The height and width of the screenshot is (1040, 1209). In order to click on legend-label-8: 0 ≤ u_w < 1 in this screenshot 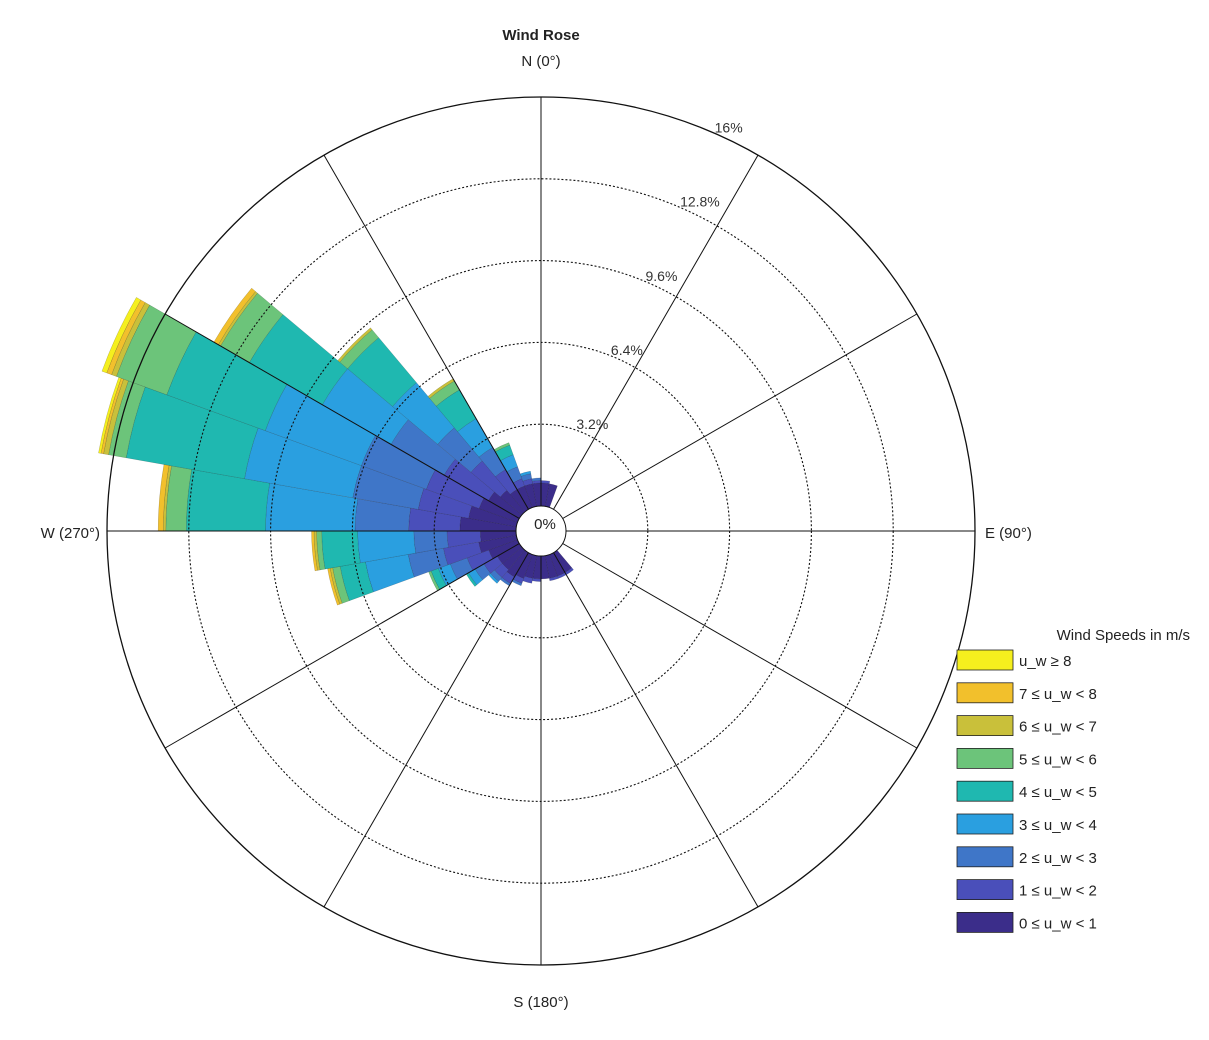, I will do `click(1058, 923)`.